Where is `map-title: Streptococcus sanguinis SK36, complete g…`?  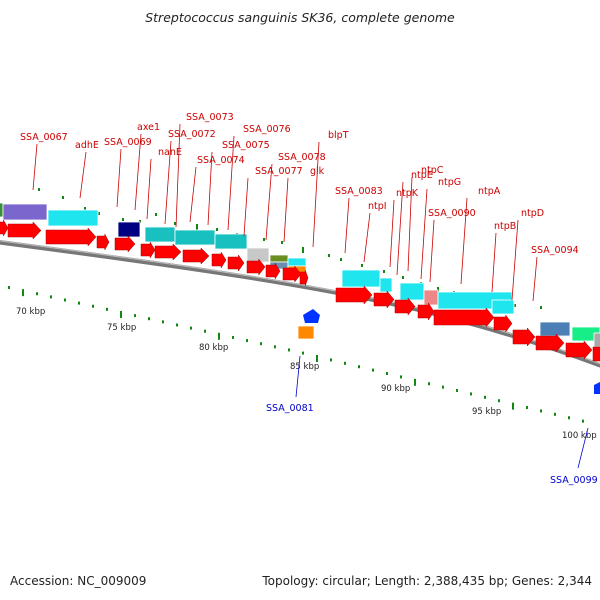 map-title: Streptococcus sanguinis SK36, complete g… is located at coordinates (300, 17).